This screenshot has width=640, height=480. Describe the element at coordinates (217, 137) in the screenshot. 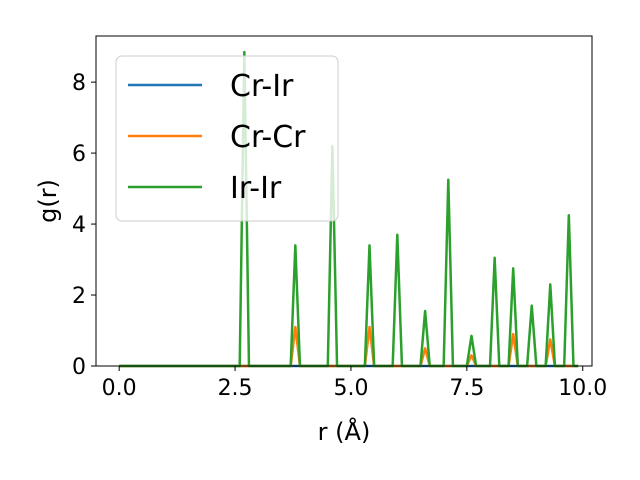

I see `legend-entries: Cr-Ir Cr-Cr Ir-Ir` at that location.